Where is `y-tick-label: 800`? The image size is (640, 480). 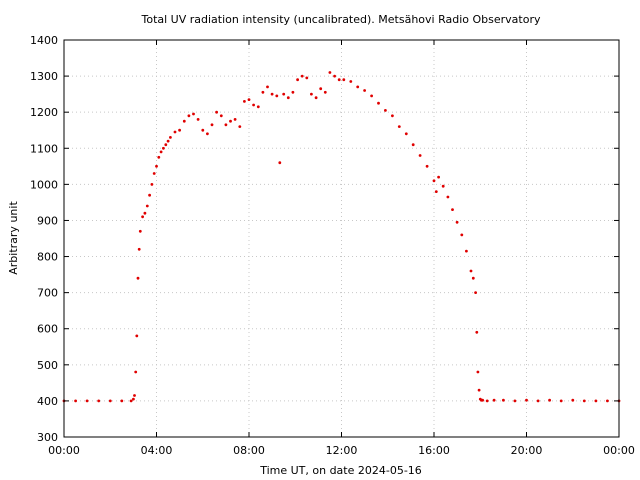 y-tick-label: 800 is located at coordinates (47, 257).